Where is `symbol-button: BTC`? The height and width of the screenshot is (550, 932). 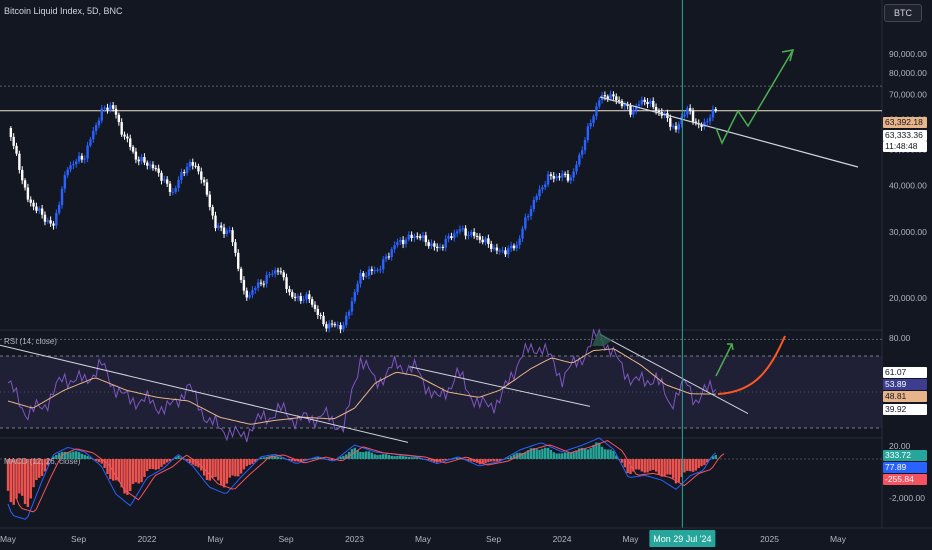 symbol-button: BTC is located at coordinates (903, 13).